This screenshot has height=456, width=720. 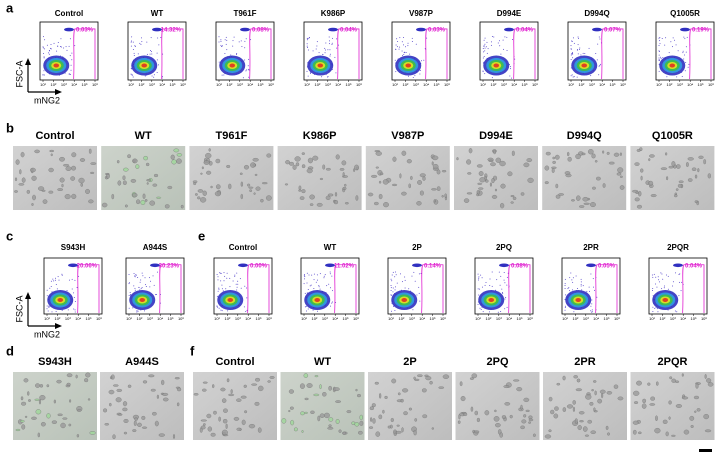 What do you see at coordinates (585, 398) in the screenshot?
I see `micrograph: 2PR` at bounding box center [585, 398].